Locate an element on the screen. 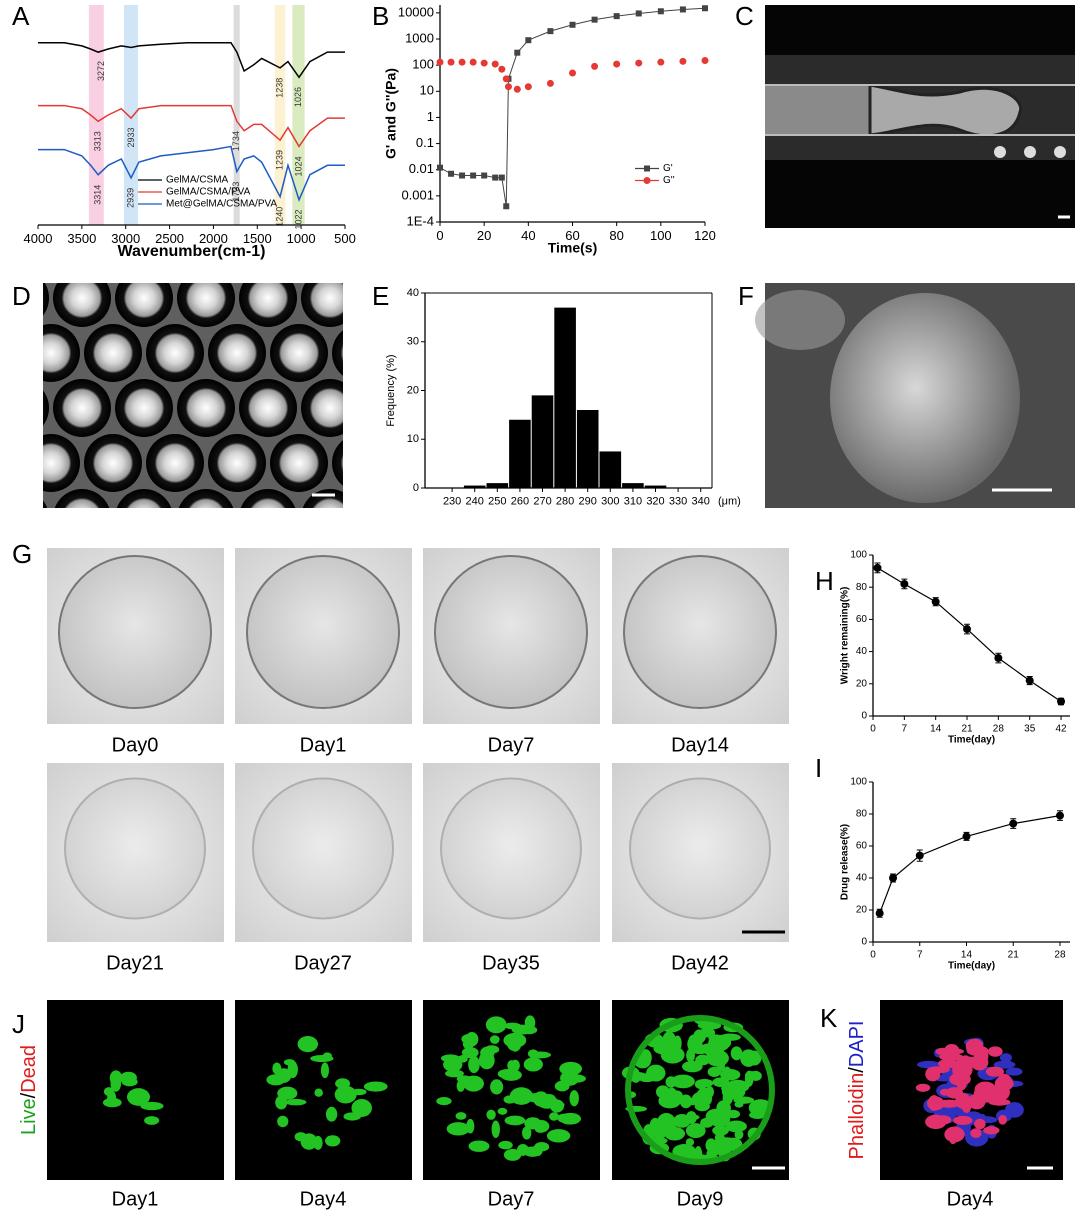  peak-label: 1734 is located at coordinates (236, 141).